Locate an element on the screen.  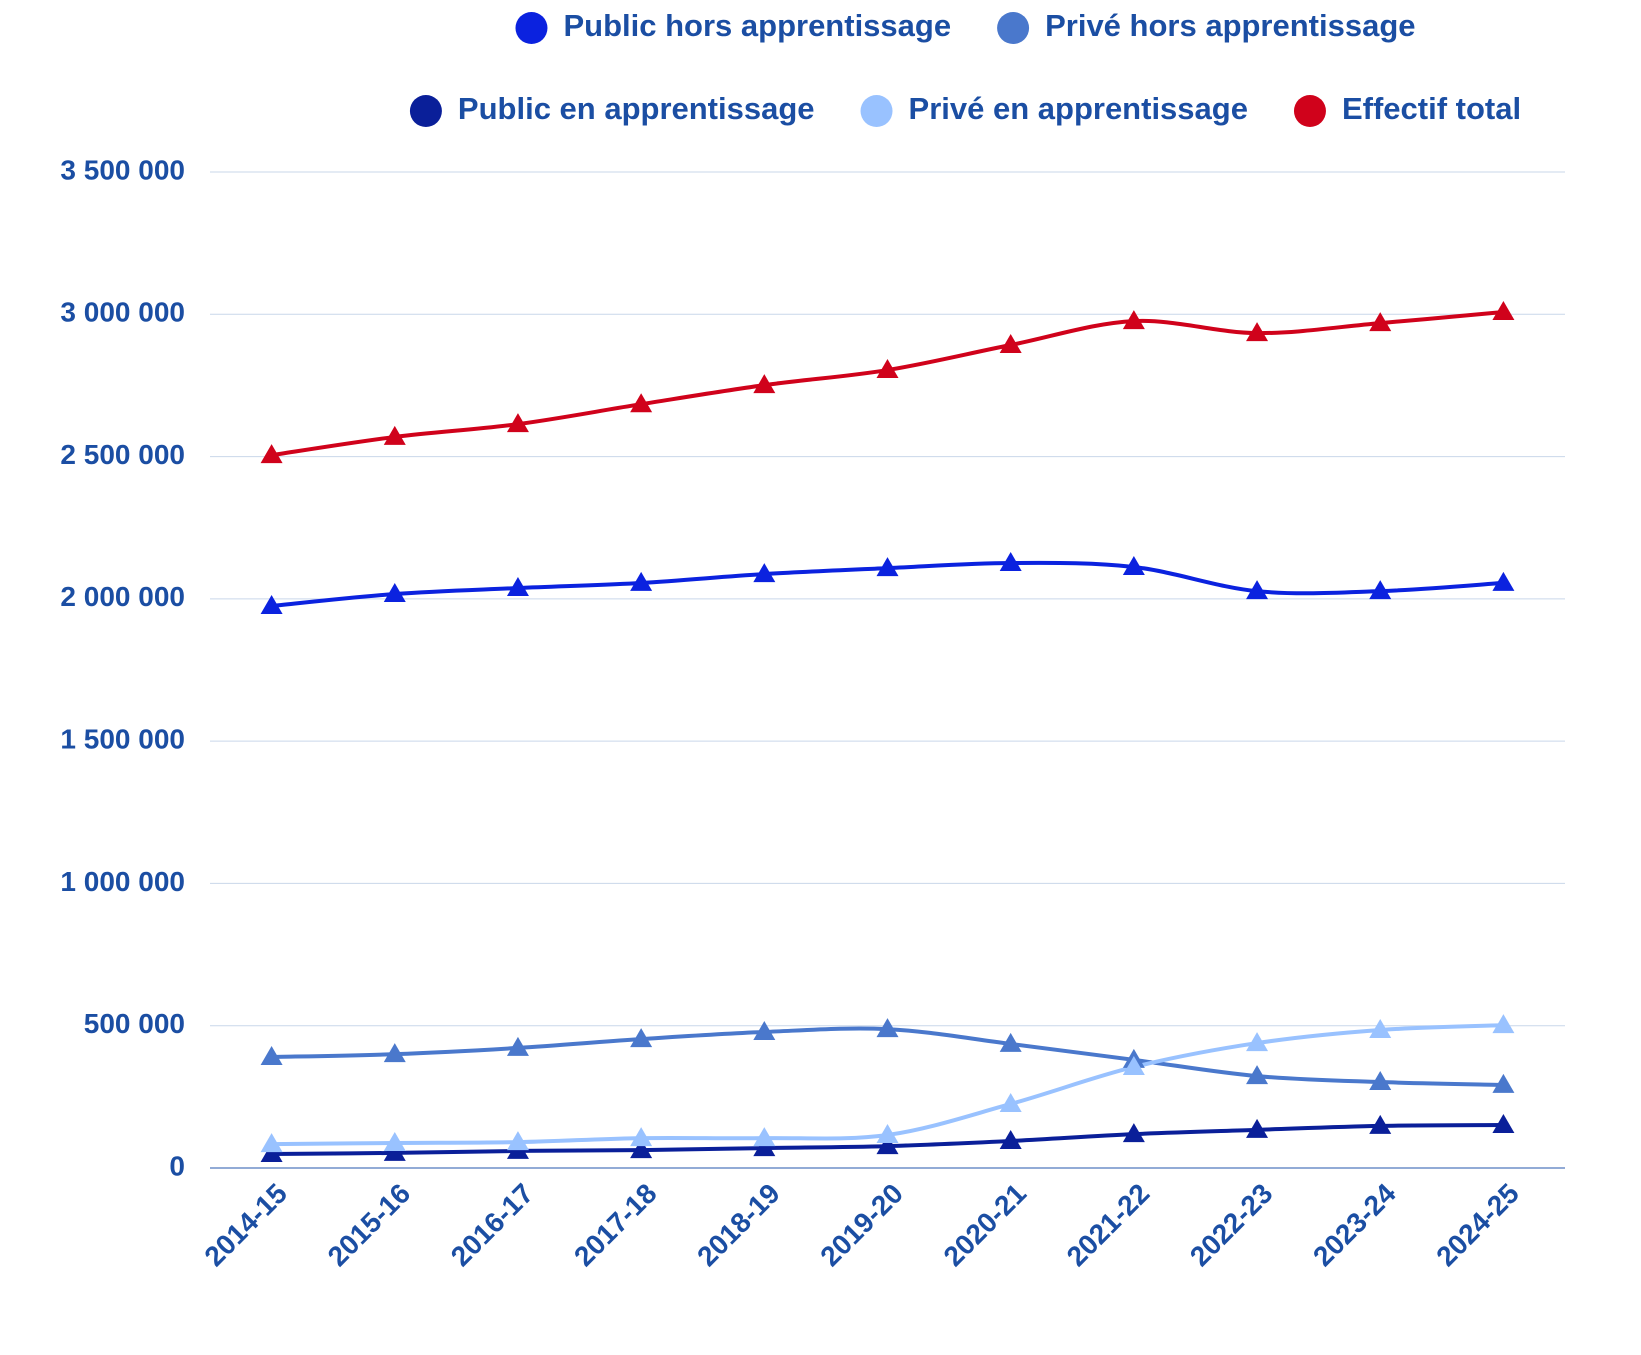
x-tick-label: 2022-23 is located at coordinates (1231, 1225).